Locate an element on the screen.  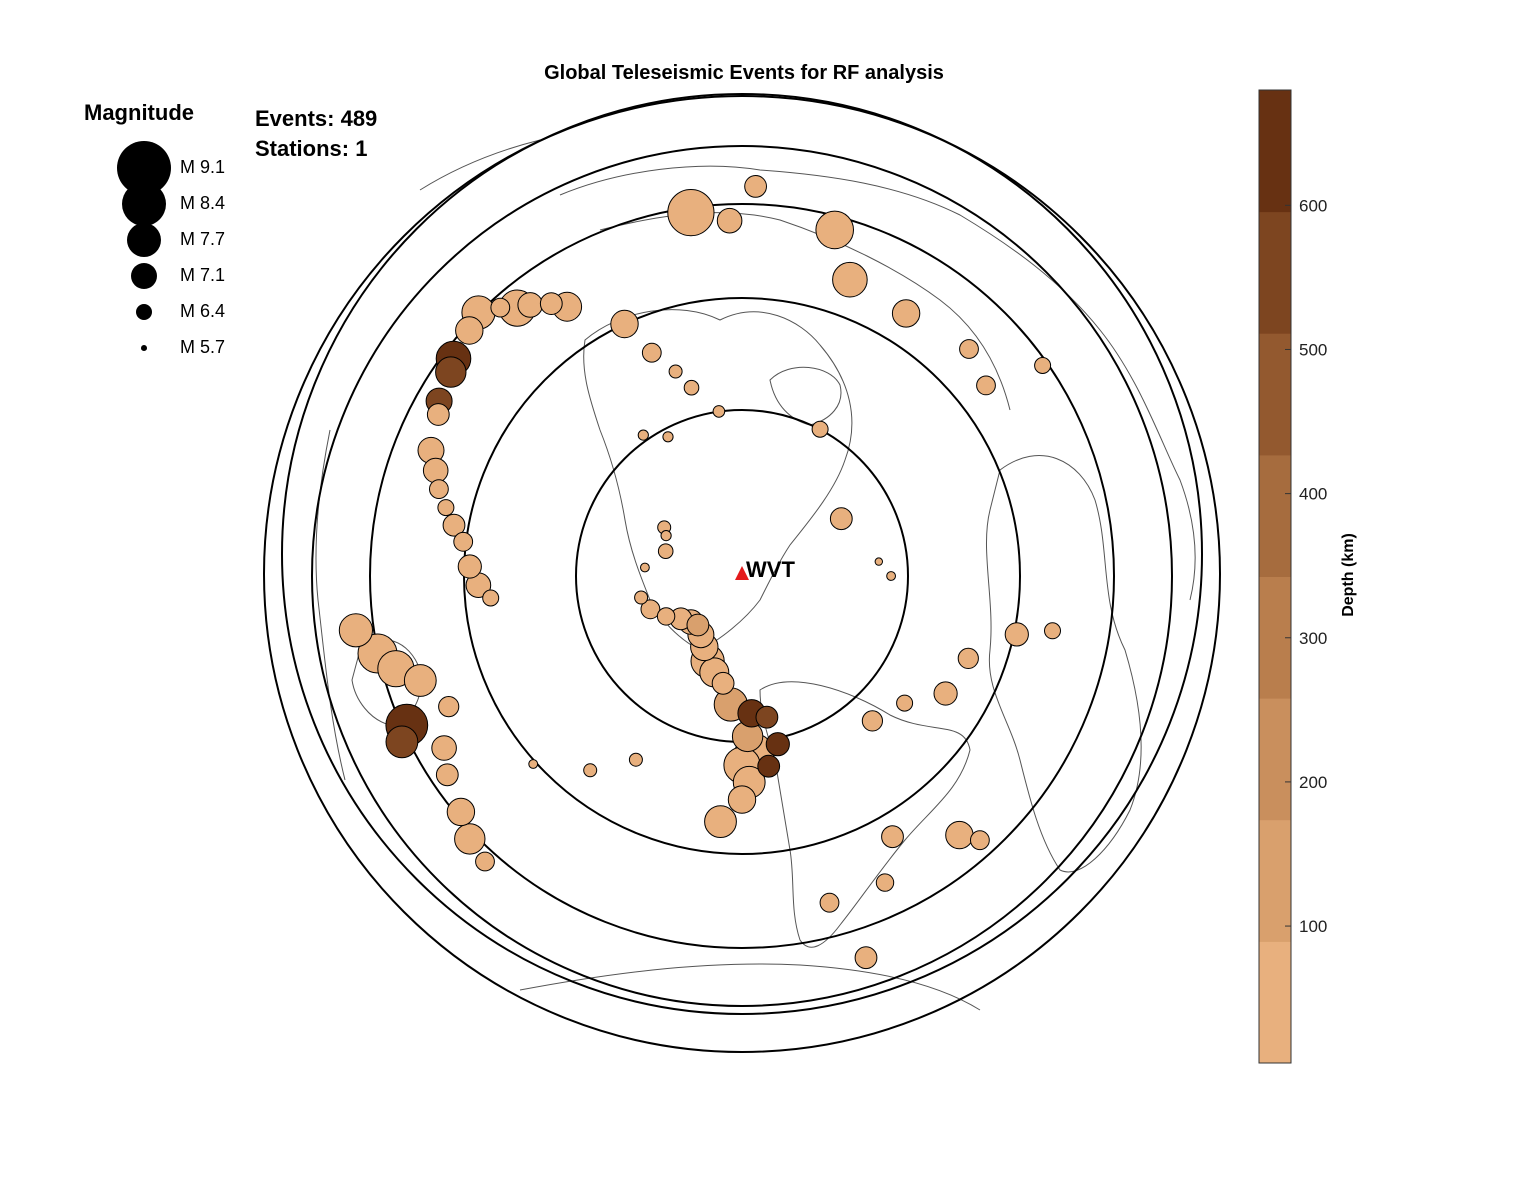
legend-label: M 8.4 is located at coordinates (203, 203).